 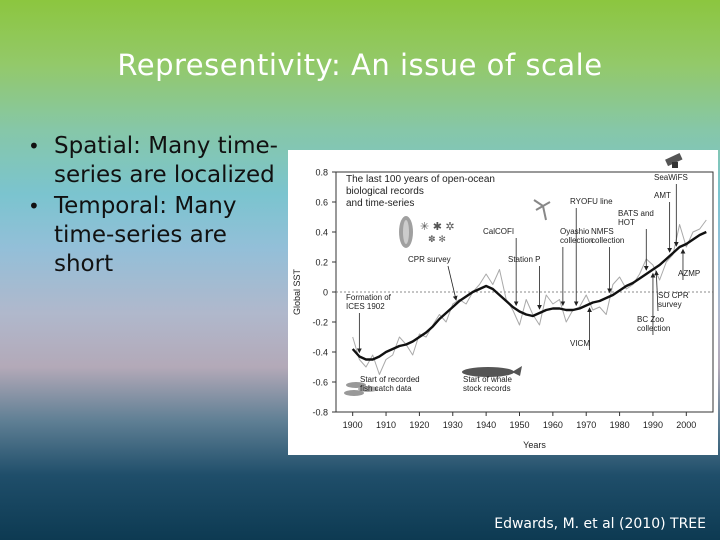 I want to click on annotation-label-line: Start of whale, so click(x=487, y=379).